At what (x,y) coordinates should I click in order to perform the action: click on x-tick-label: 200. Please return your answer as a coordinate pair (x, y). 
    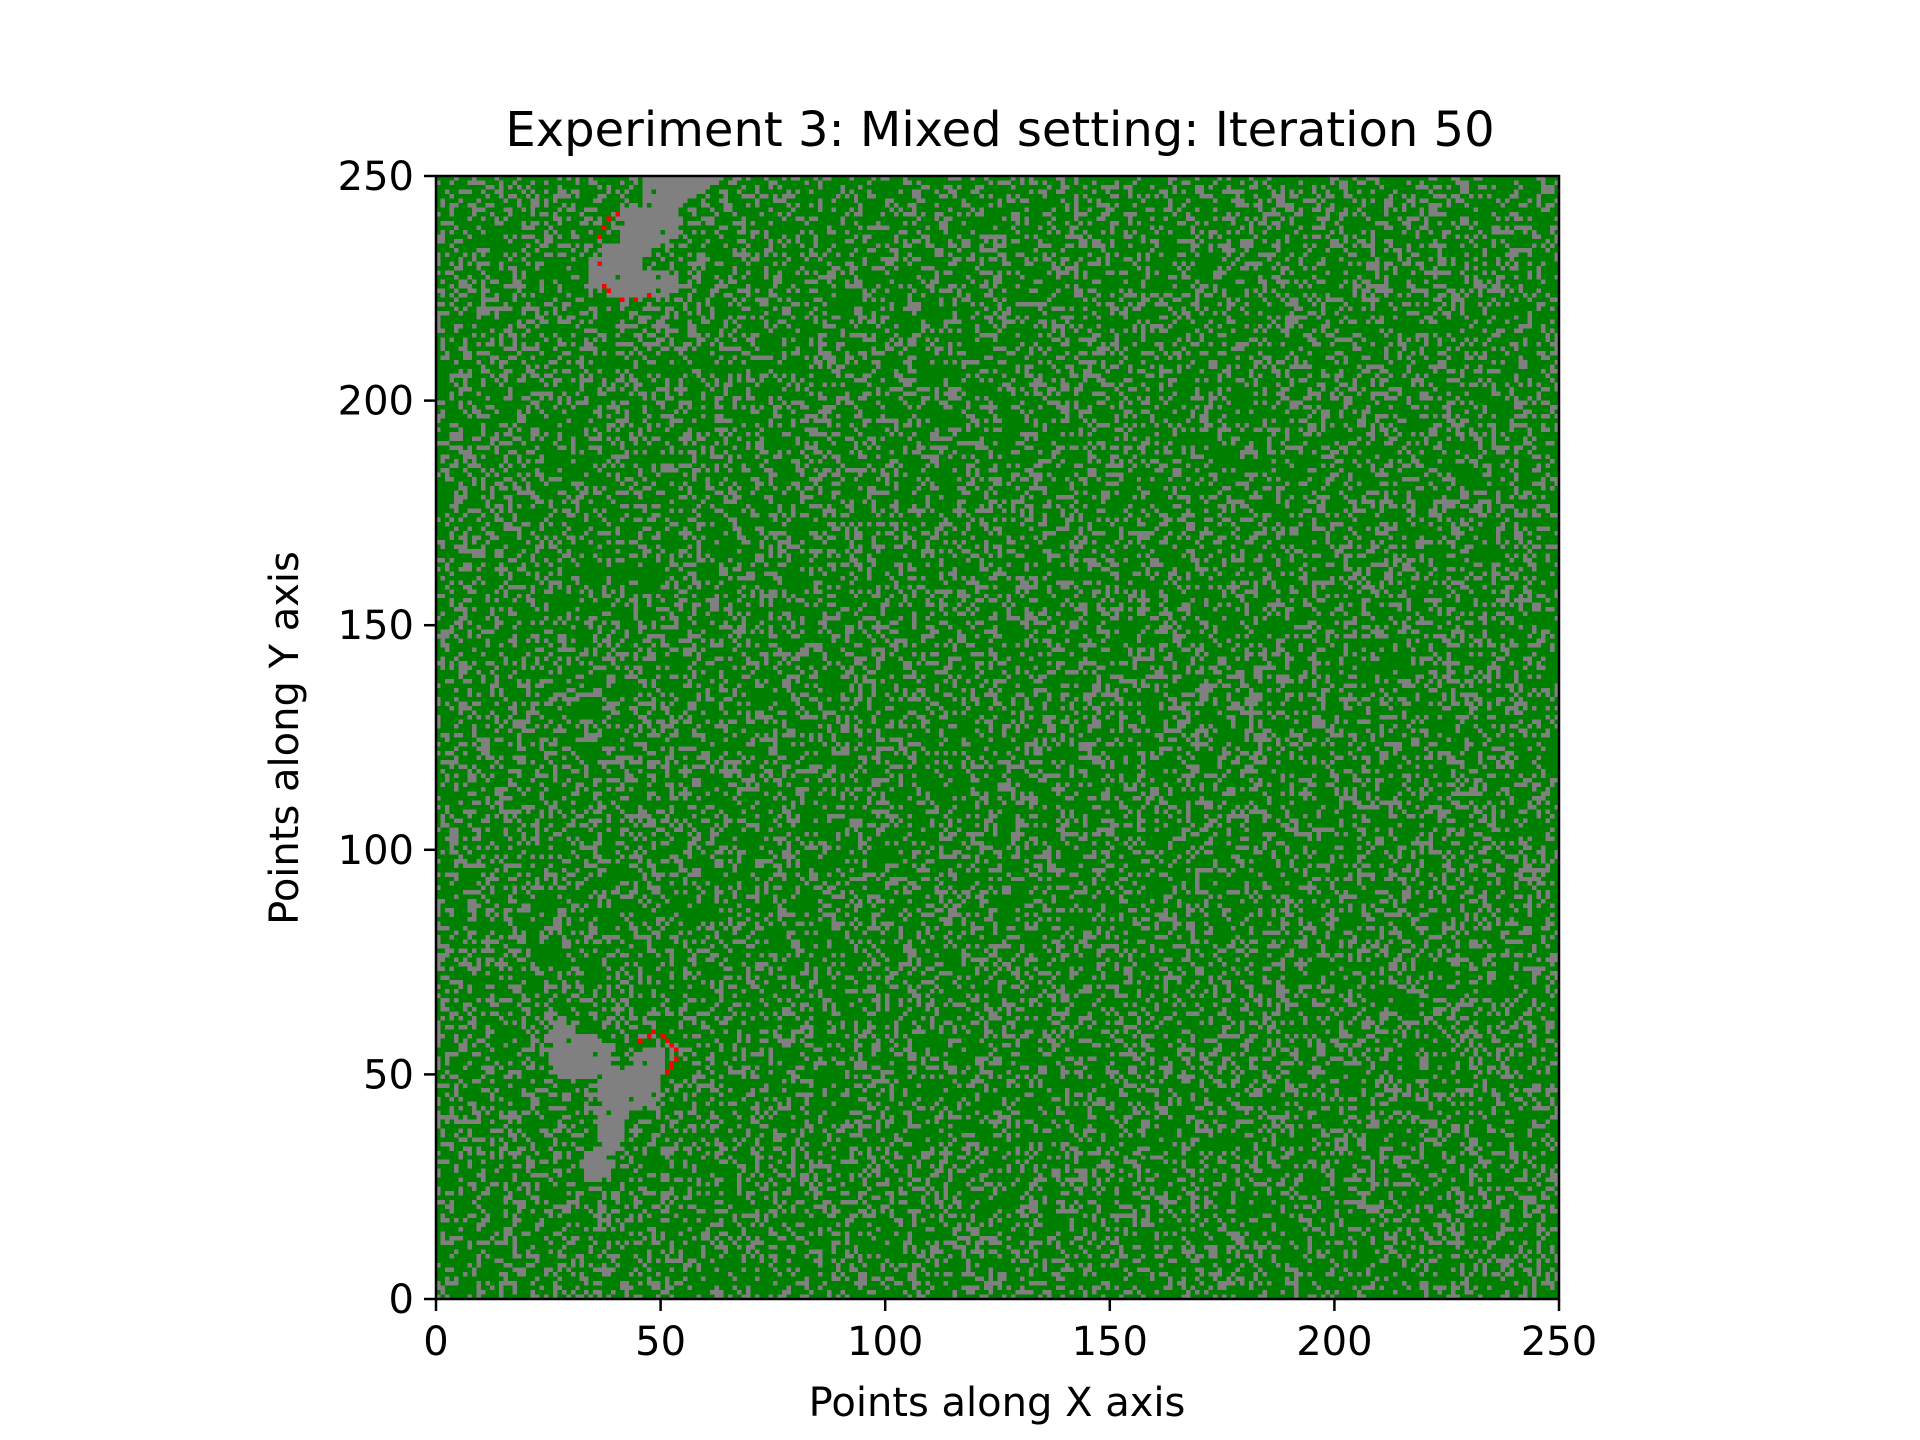
    Looking at the image, I should click on (1334, 1342).